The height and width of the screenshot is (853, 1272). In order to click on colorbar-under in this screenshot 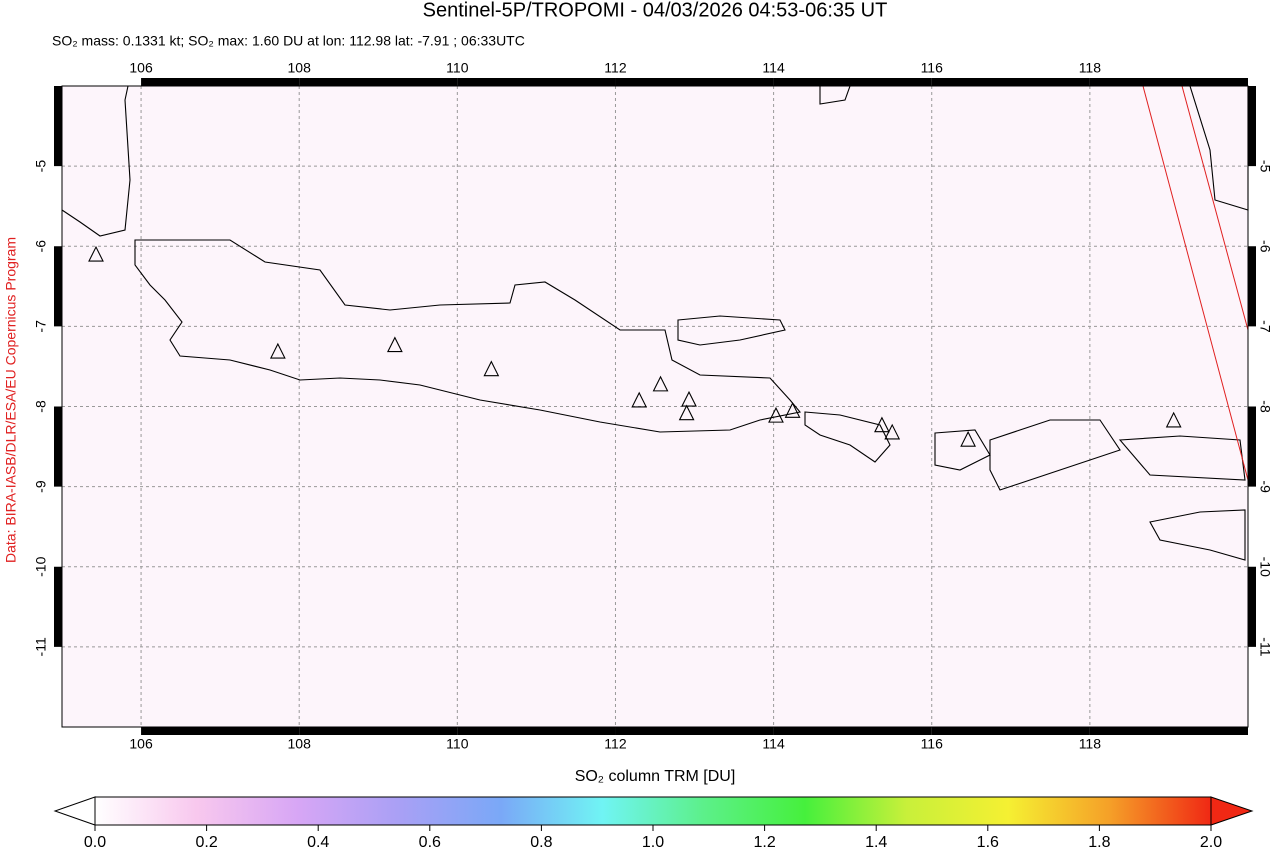, I will do `click(74, 811)`.